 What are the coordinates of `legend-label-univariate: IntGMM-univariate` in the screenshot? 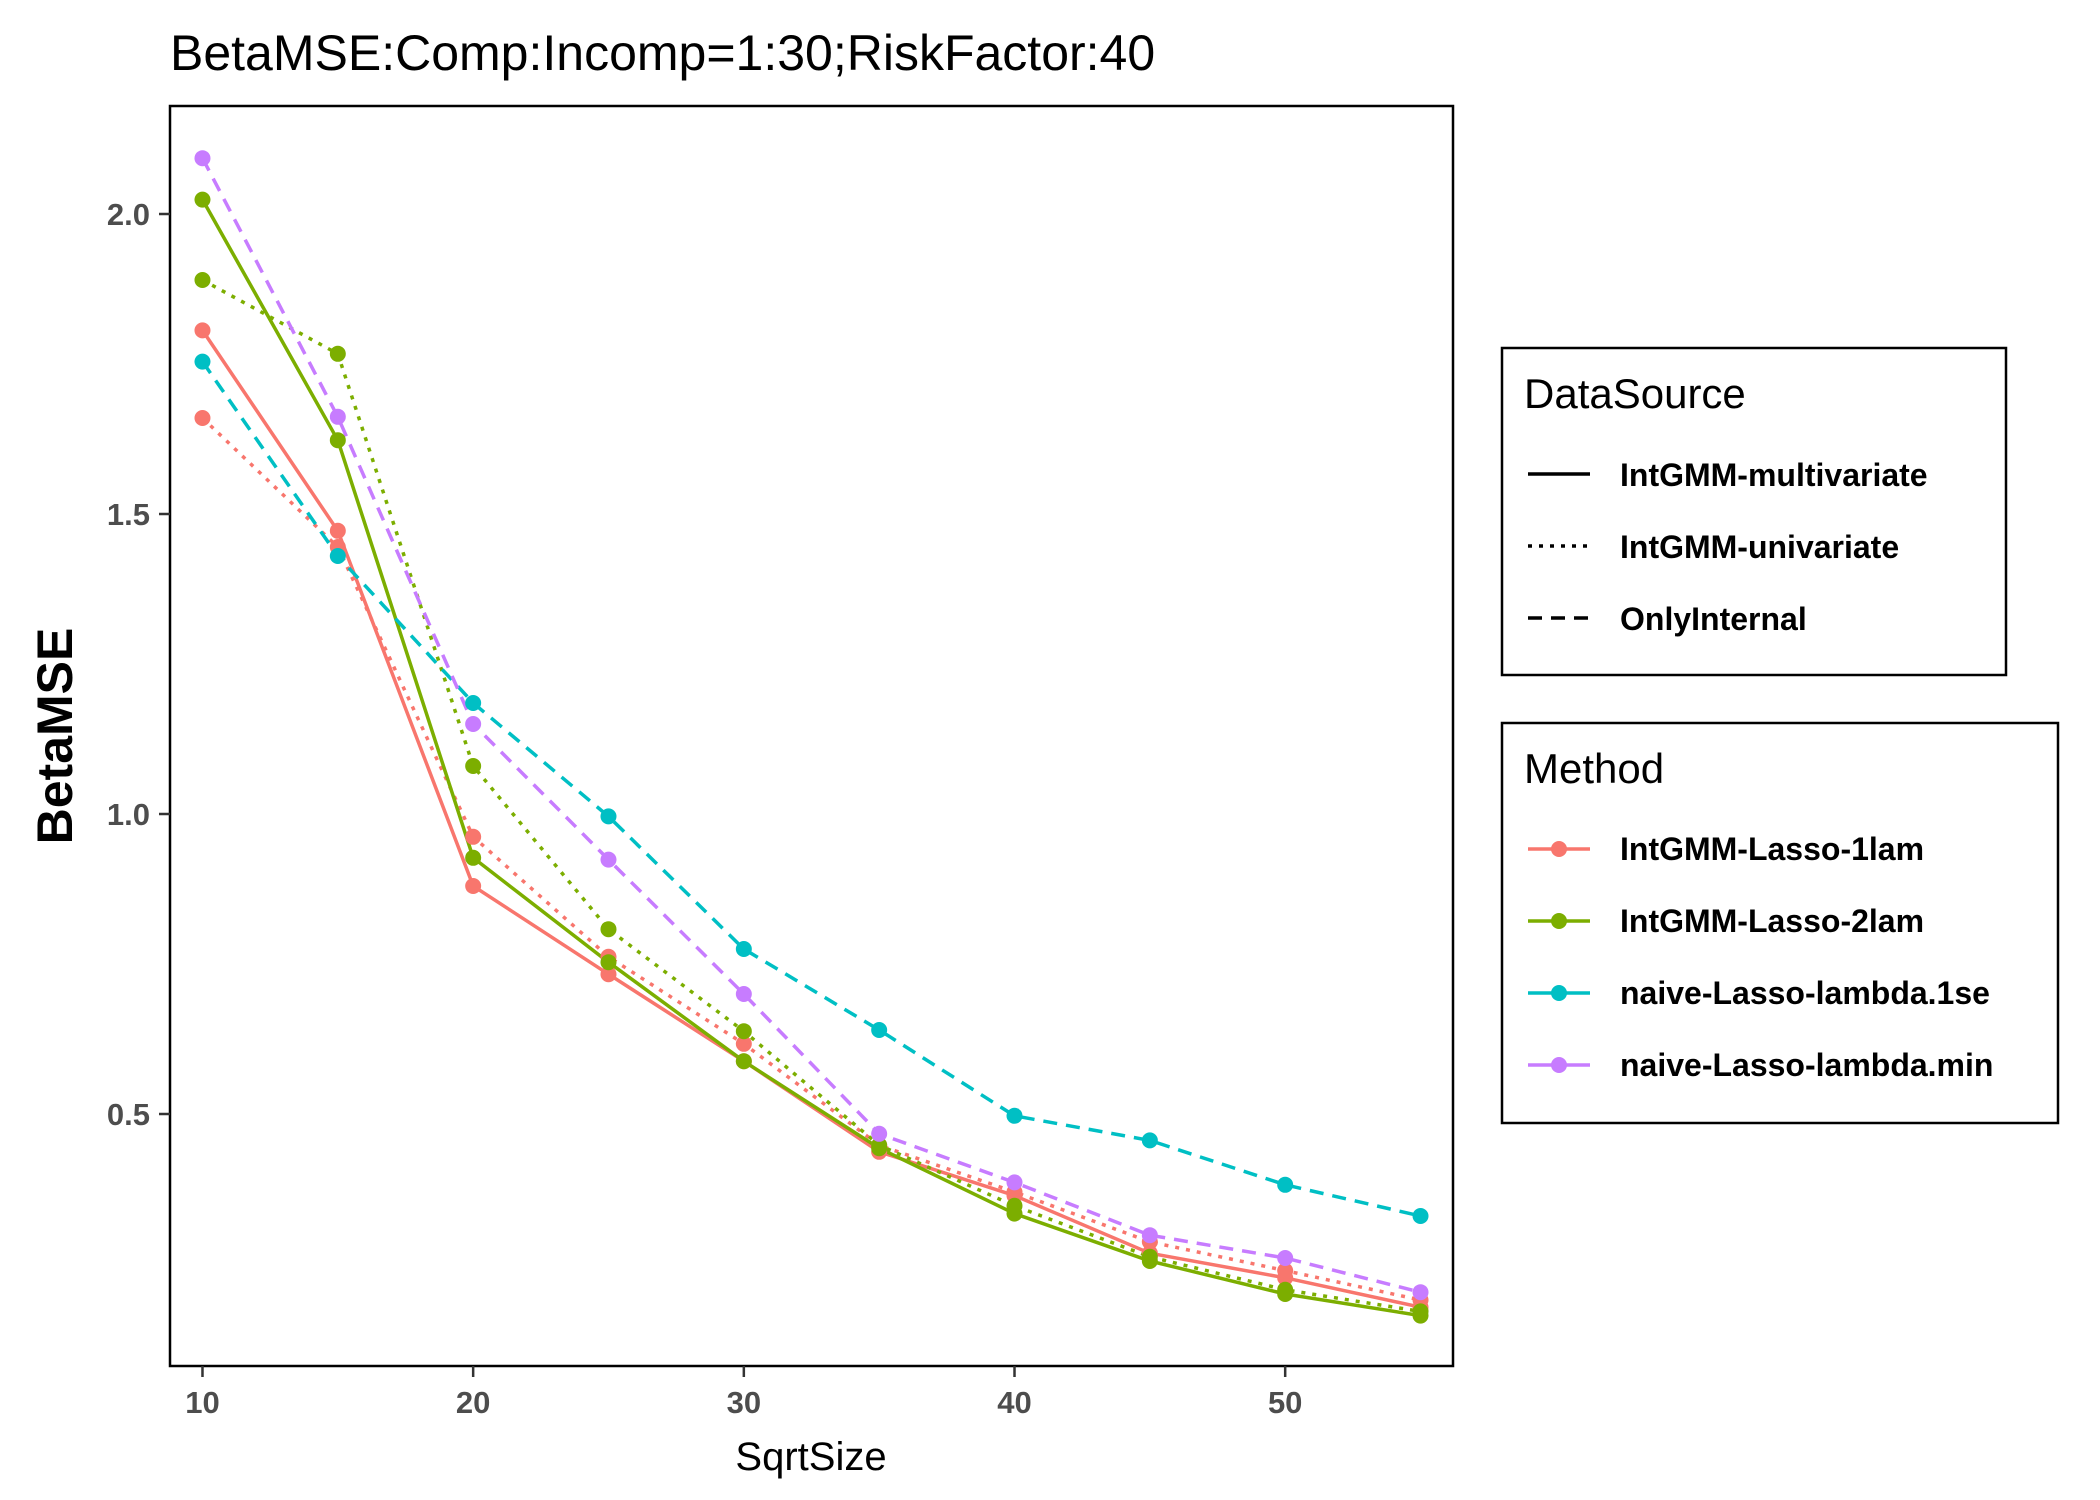 It's located at (1759, 547).